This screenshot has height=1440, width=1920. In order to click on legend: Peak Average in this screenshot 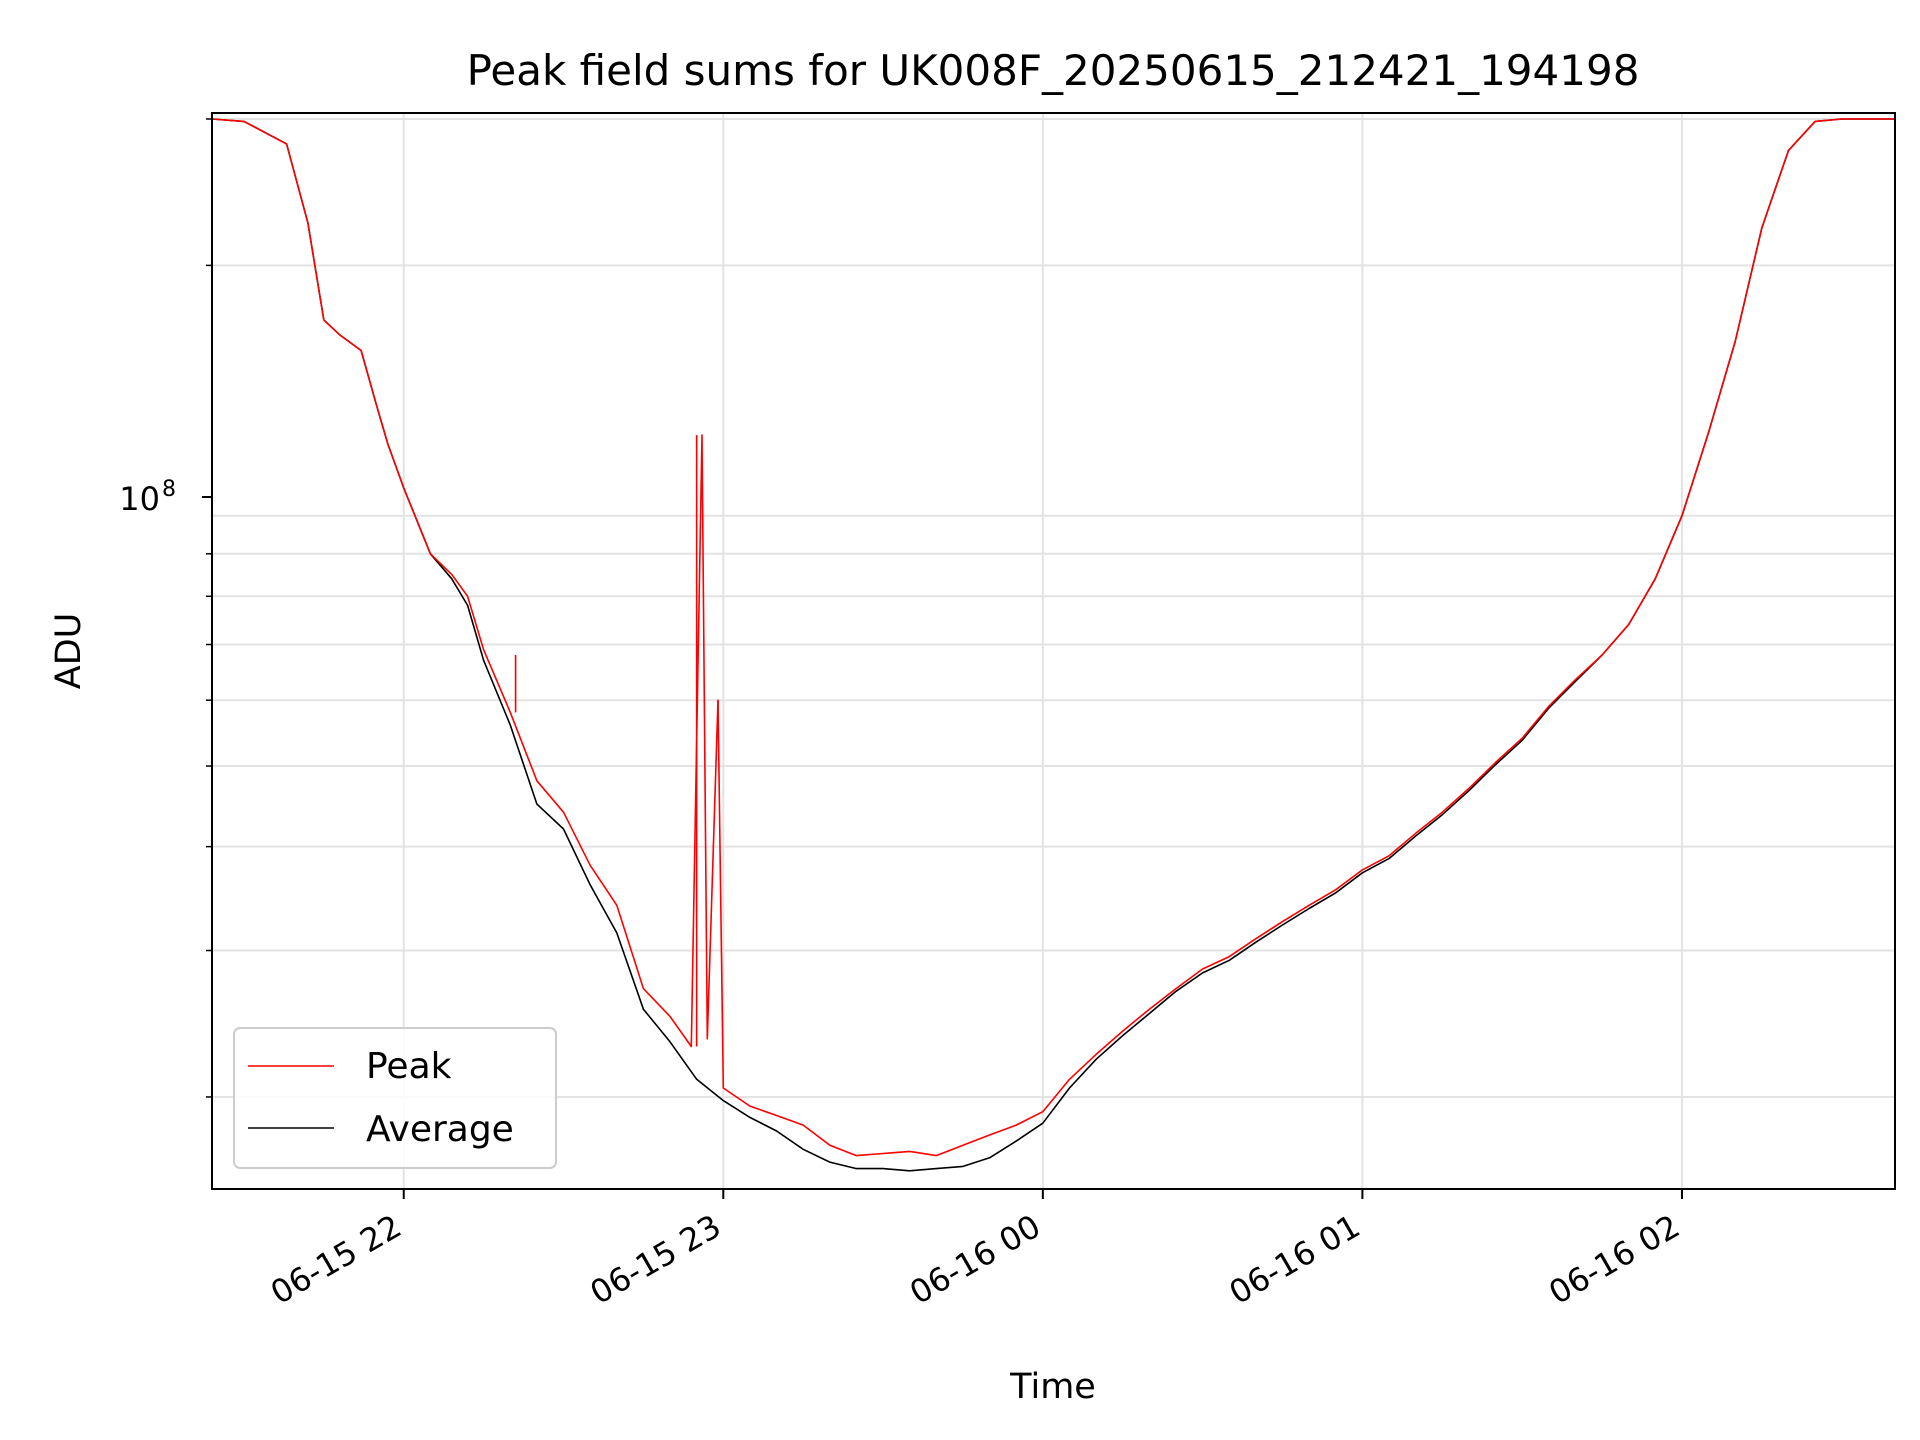, I will do `click(395, 1098)`.